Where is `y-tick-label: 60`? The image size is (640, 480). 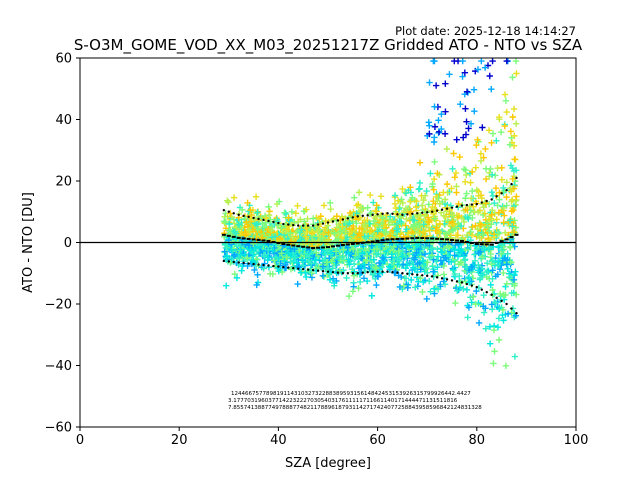
y-tick-label: 60 is located at coordinates (63, 59).